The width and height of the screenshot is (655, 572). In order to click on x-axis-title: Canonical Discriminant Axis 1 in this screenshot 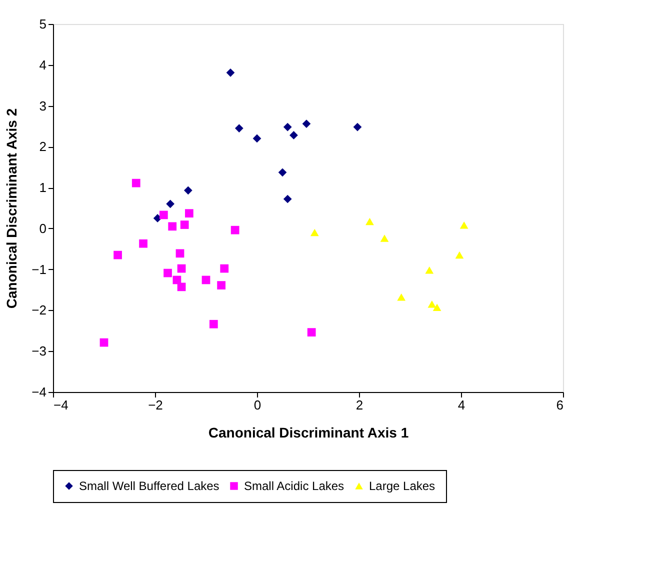, I will do `click(308, 432)`.